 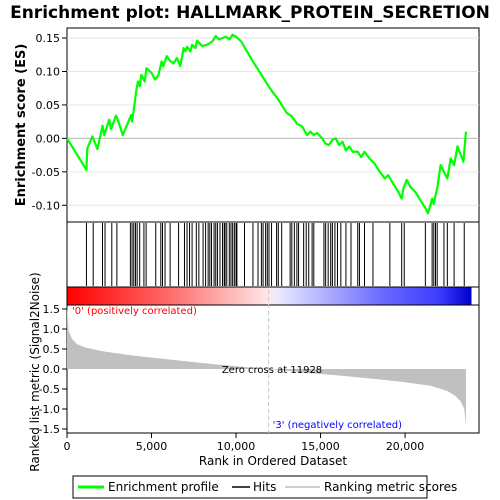 What do you see at coordinates (48, 38) in the screenshot?
I see `es-y-tick-label: 0.15` at bounding box center [48, 38].